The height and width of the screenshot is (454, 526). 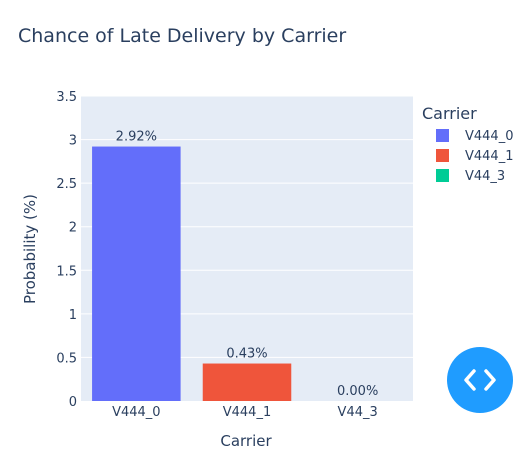 I want to click on legend: Carrier V444_0 V444_1 V44_3, so click(x=467, y=144).